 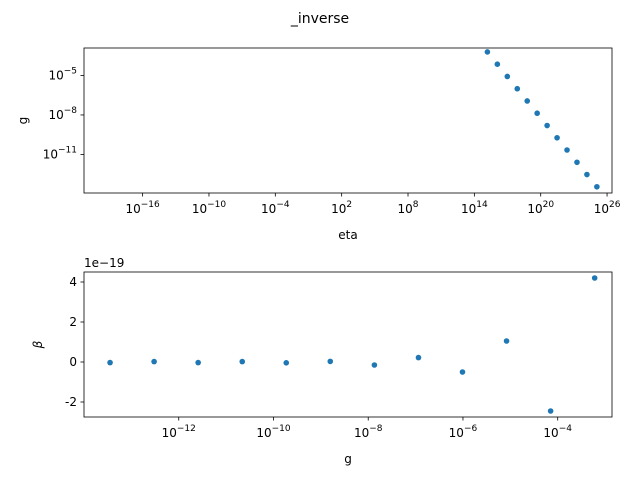 What do you see at coordinates (463, 432) in the screenshot?
I see `x-tick-label: 10⁻⁶` at bounding box center [463, 432].